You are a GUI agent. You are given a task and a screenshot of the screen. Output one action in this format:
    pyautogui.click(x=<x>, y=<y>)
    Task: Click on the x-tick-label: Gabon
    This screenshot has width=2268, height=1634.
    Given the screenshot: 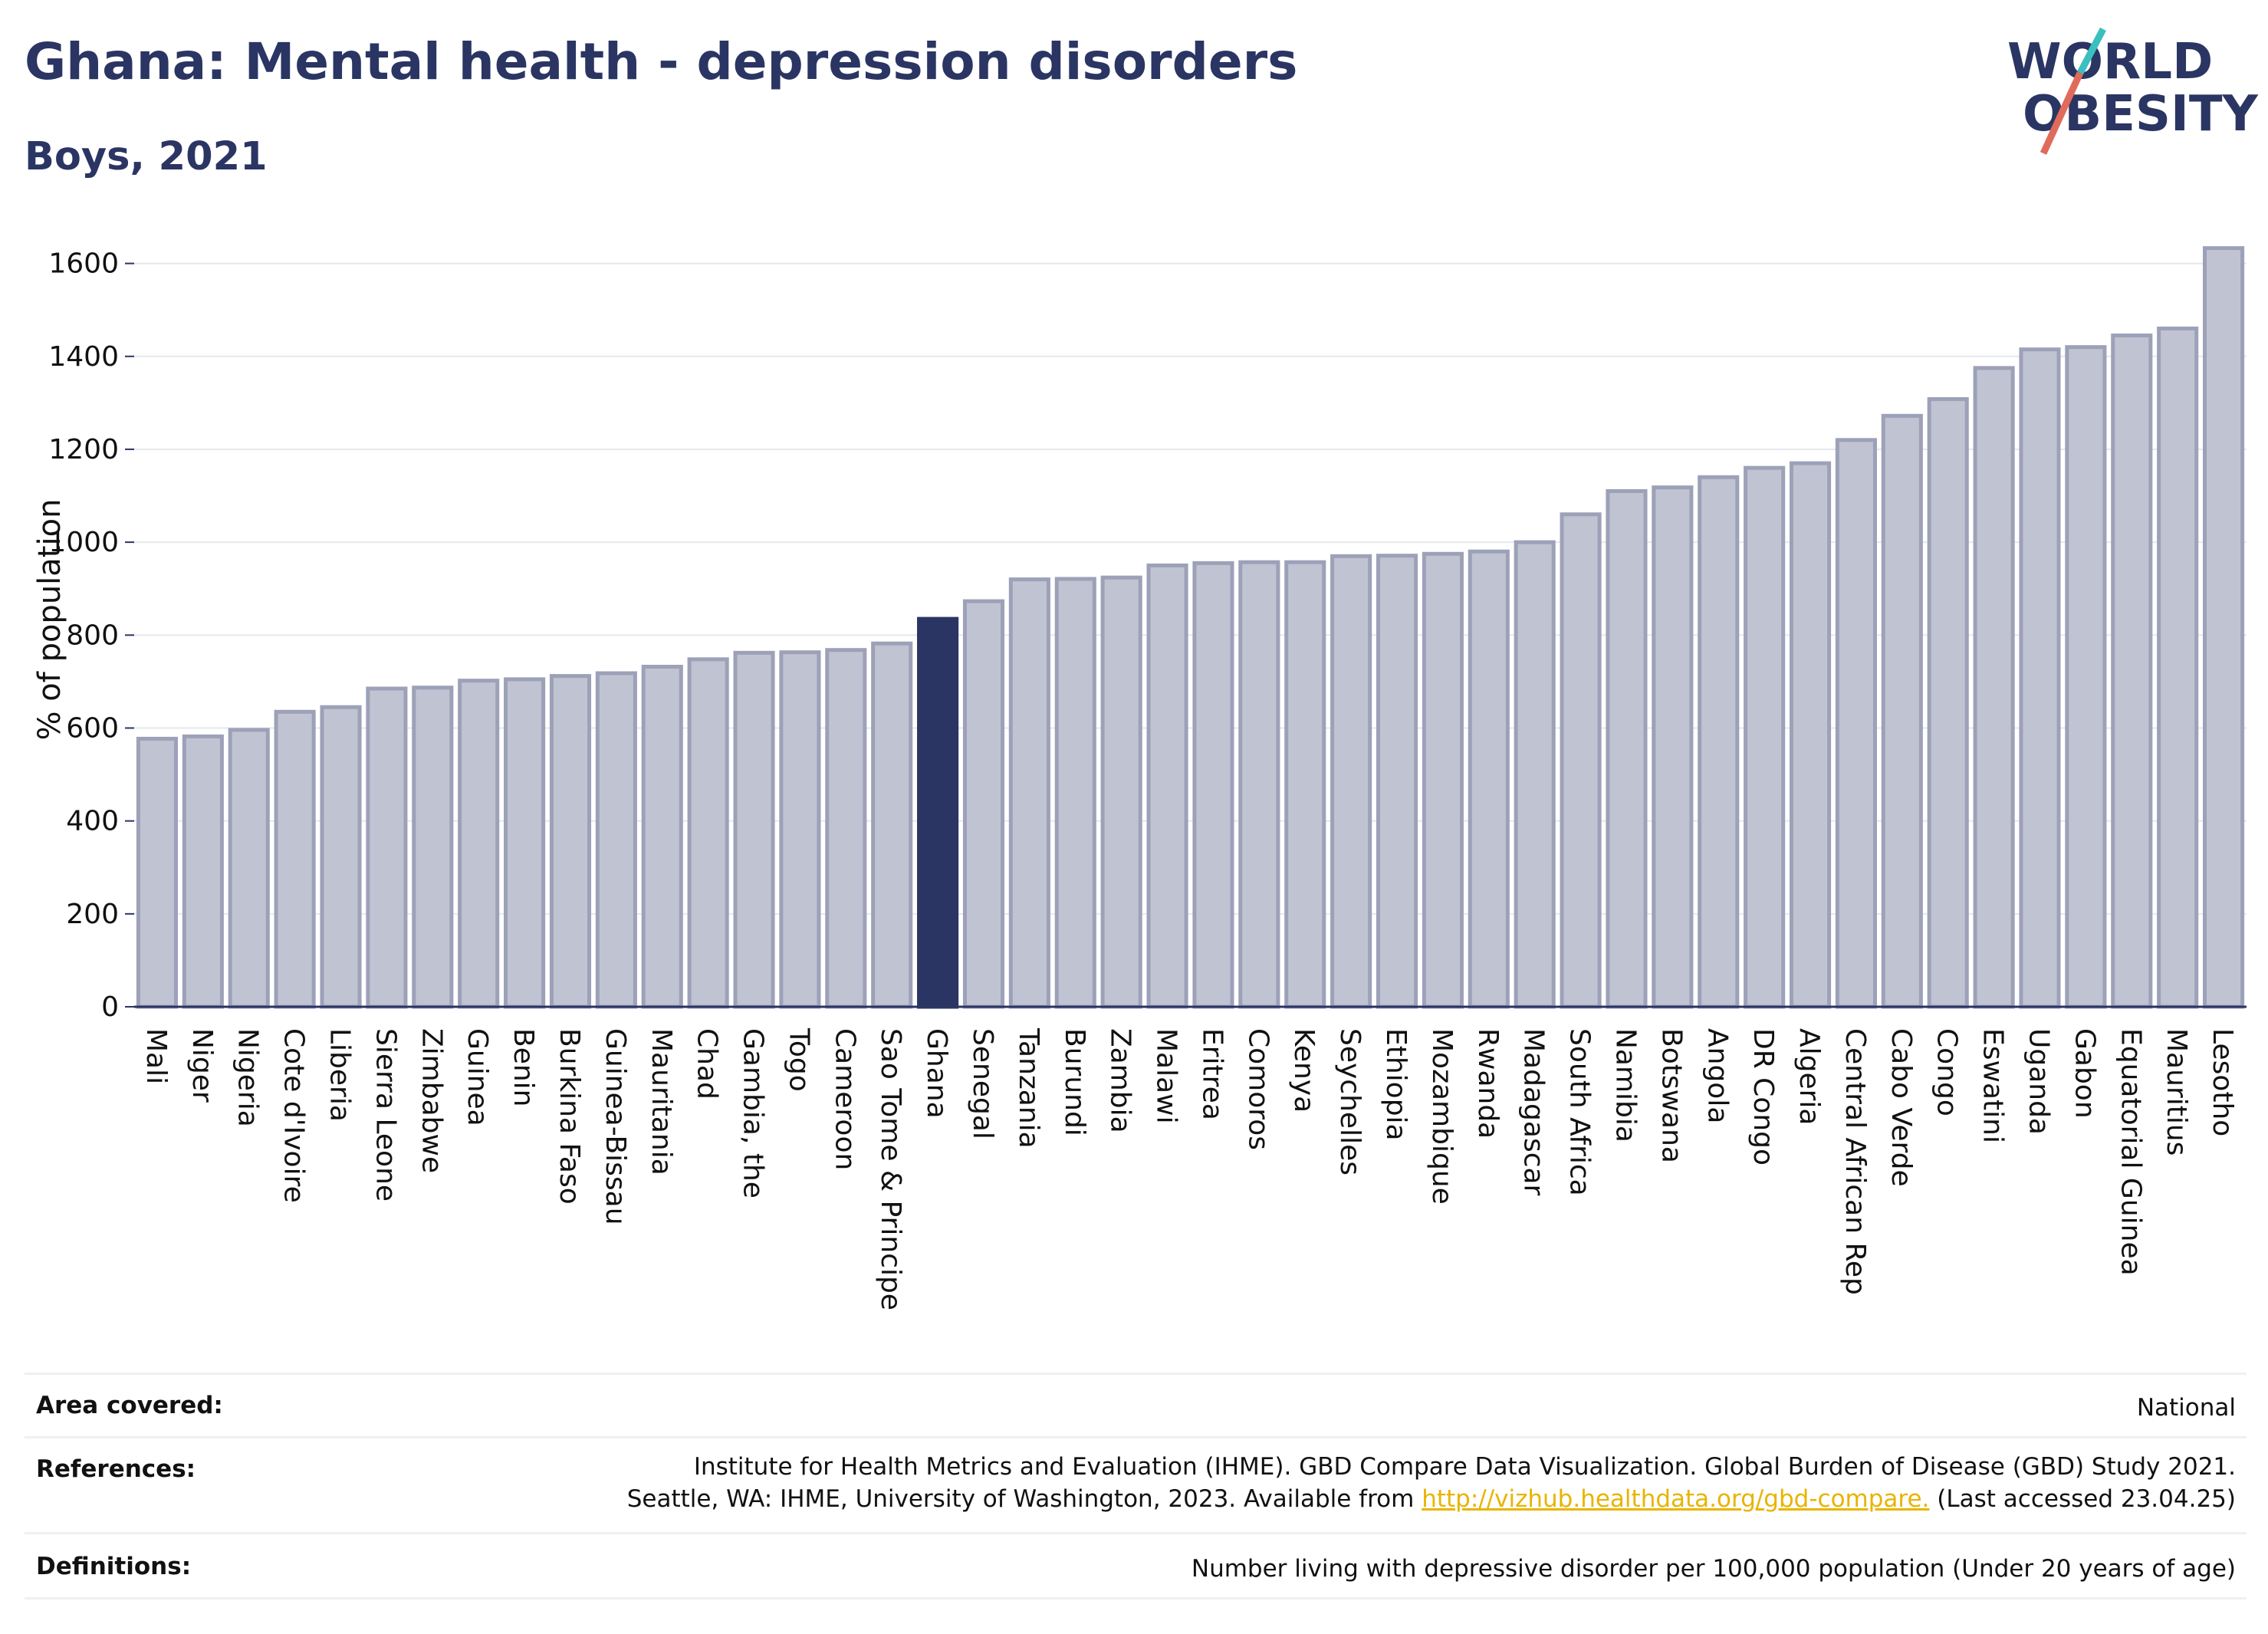 What is the action you would take?
    pyautogui.click(x=2084, y=1074)
    